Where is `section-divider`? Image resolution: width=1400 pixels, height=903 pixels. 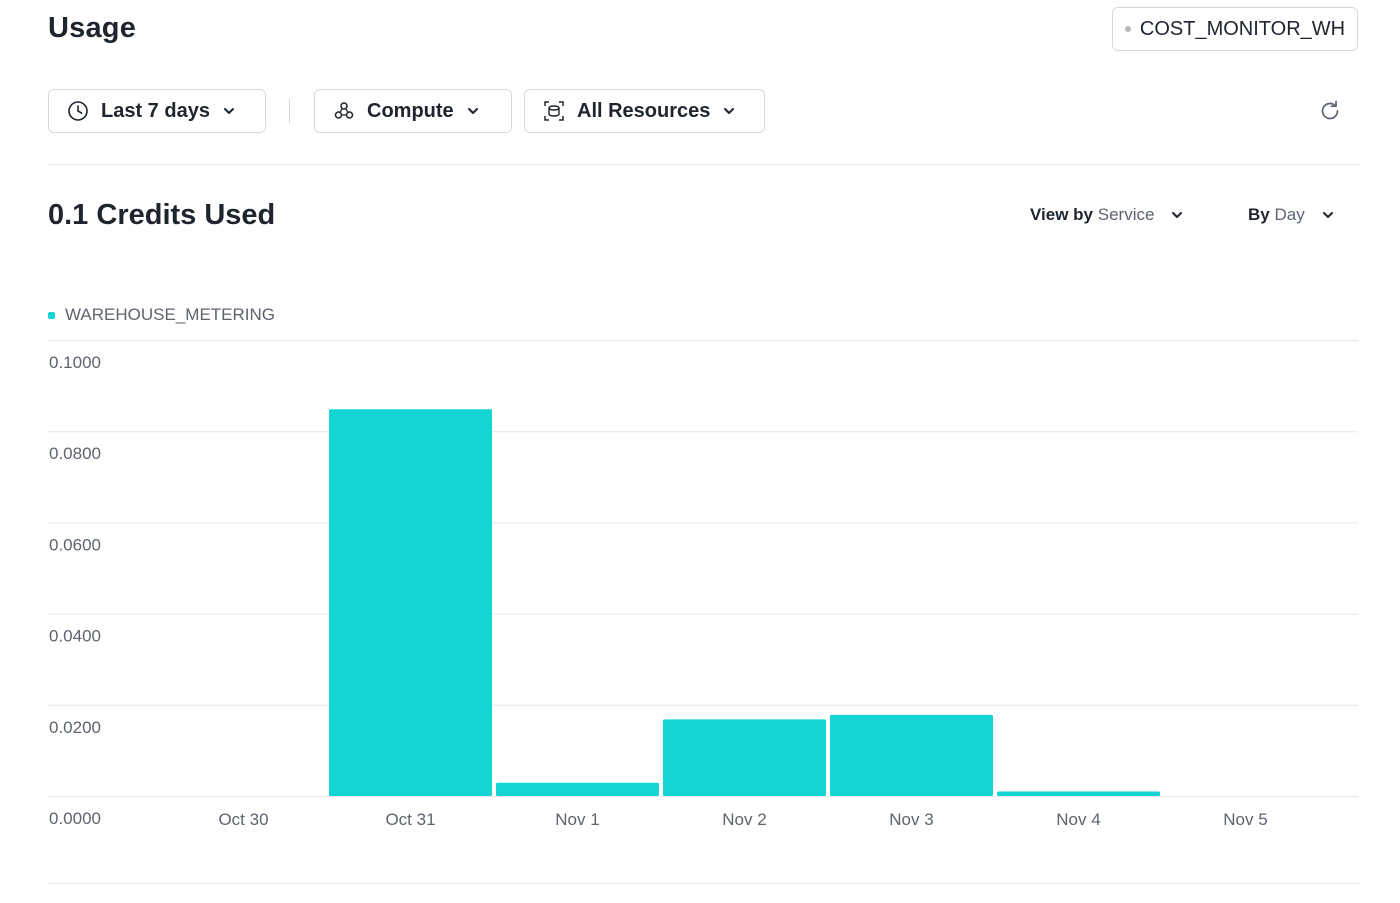
section-divider is located at coordinates (704, 164).